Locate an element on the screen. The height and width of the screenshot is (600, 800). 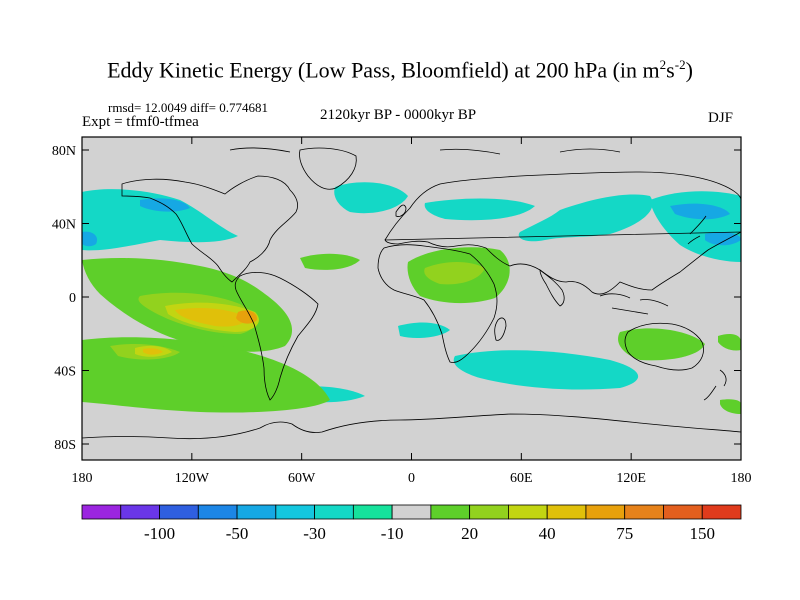
lat-tick-label: 40N is located at coordinates (64, 225).